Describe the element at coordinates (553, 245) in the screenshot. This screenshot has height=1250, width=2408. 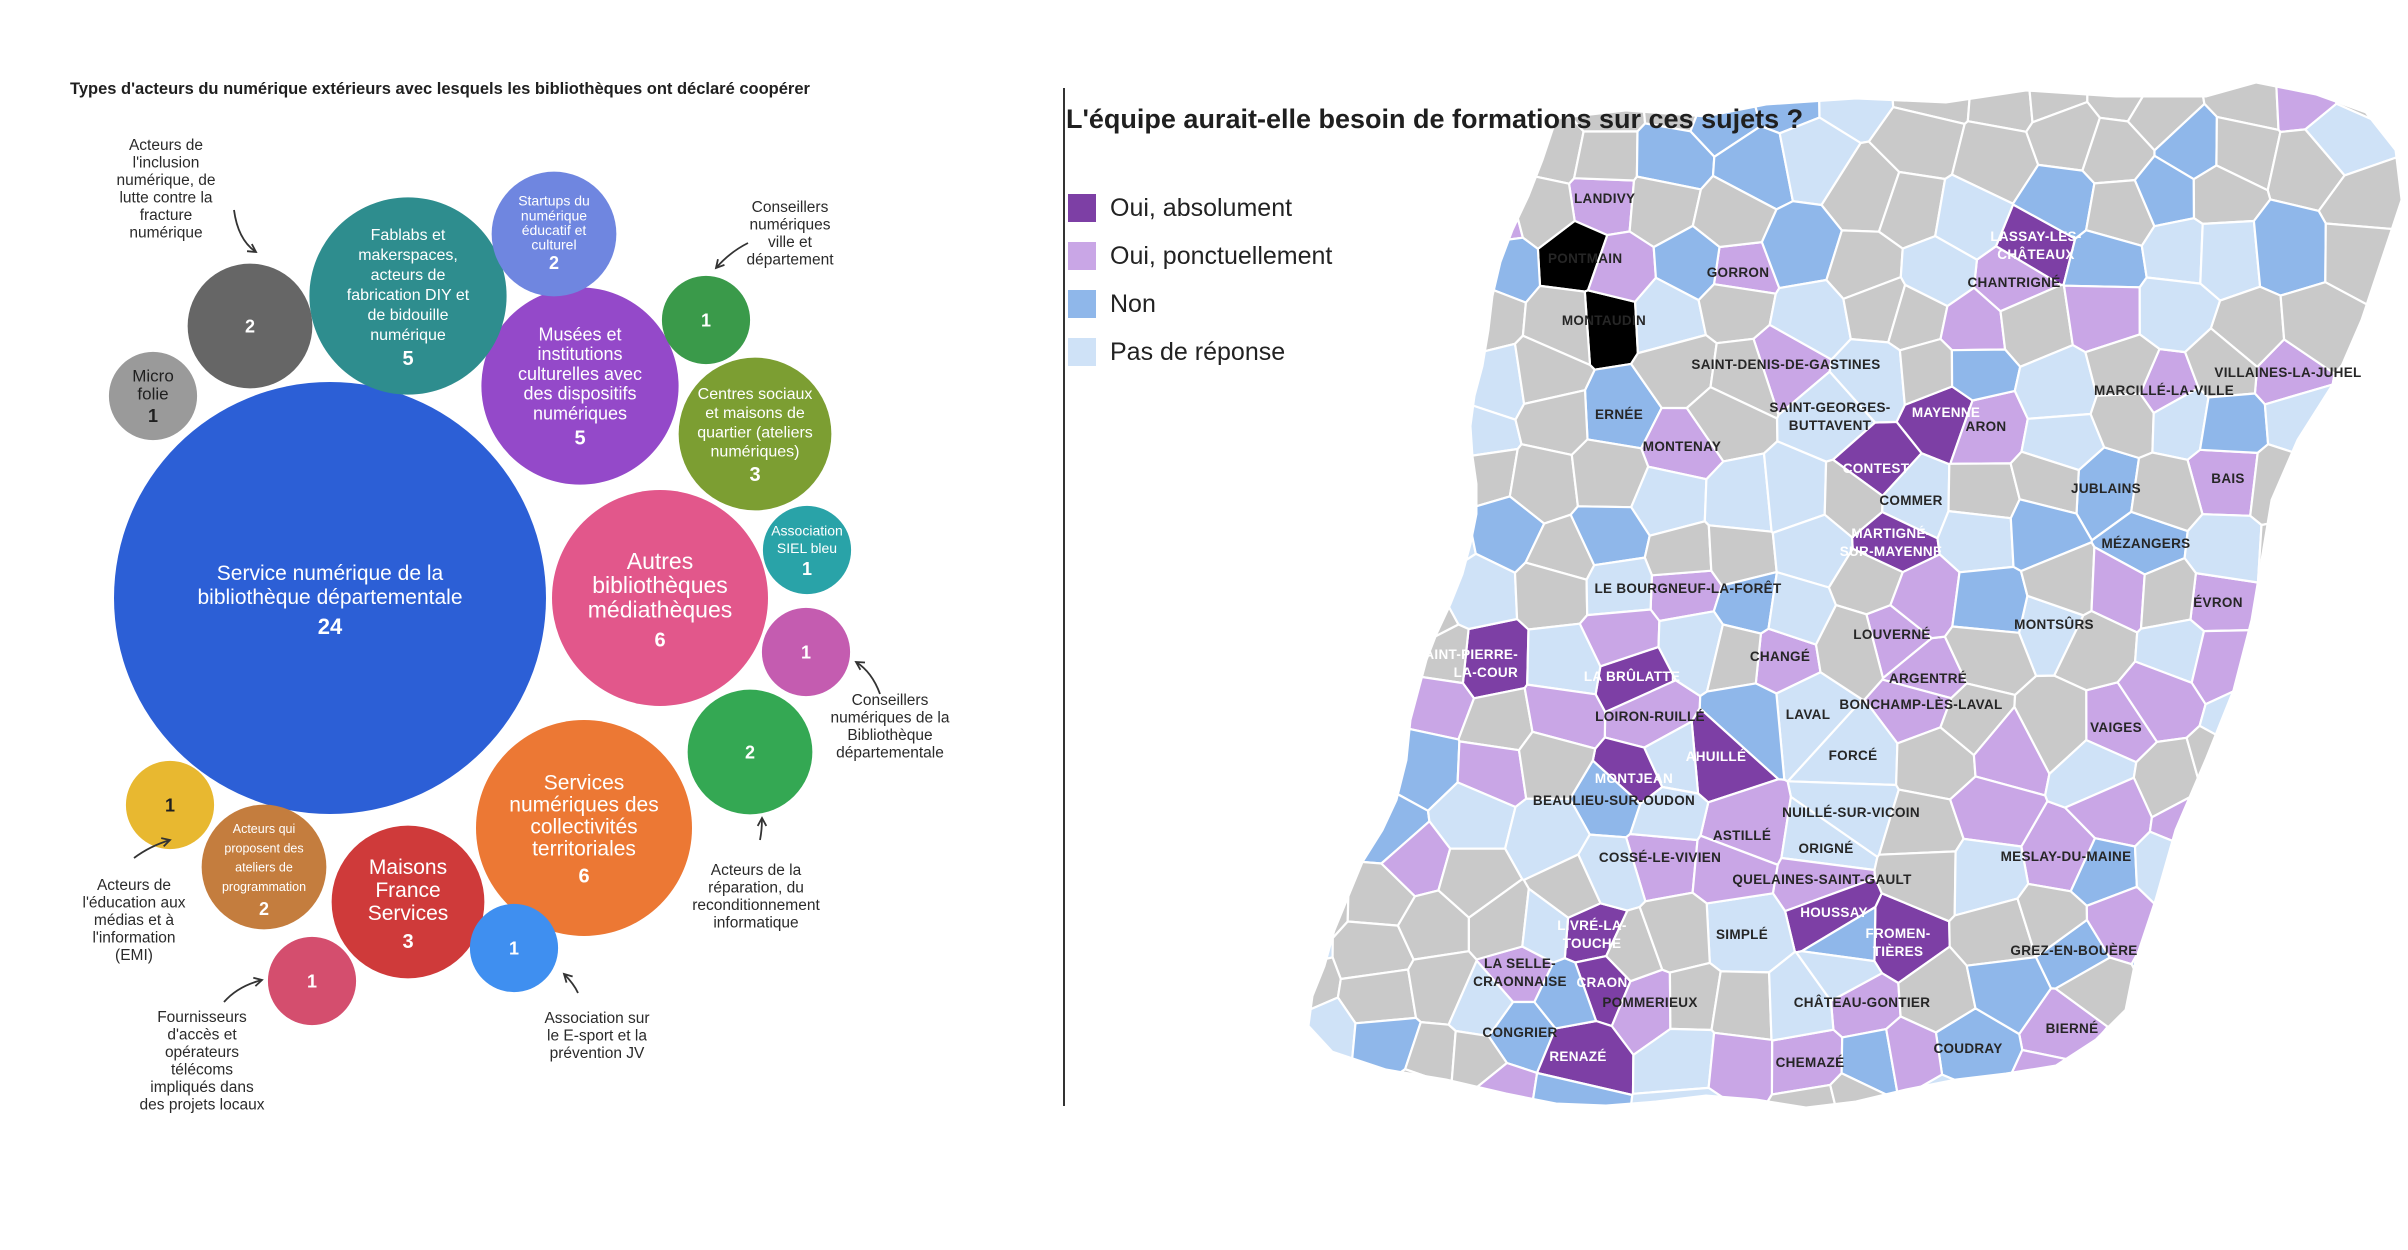
I see `bubble-label: culturel` at that location.